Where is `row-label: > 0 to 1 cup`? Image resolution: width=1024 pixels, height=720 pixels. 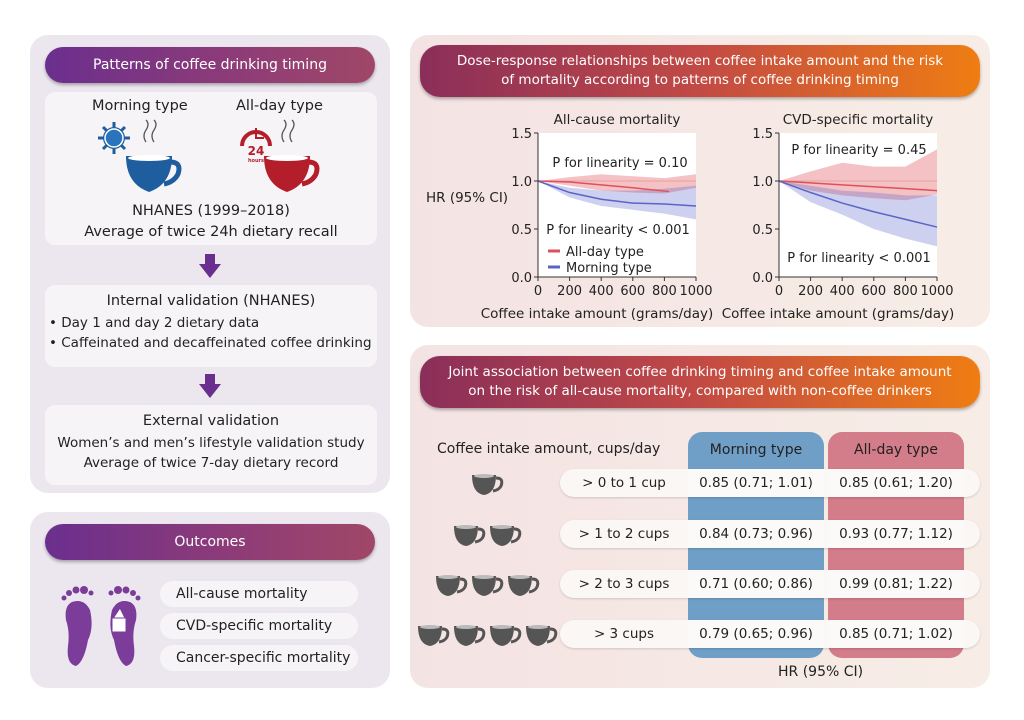
row-label: > 0 to 1 cup is located at coordinates (624, 483).